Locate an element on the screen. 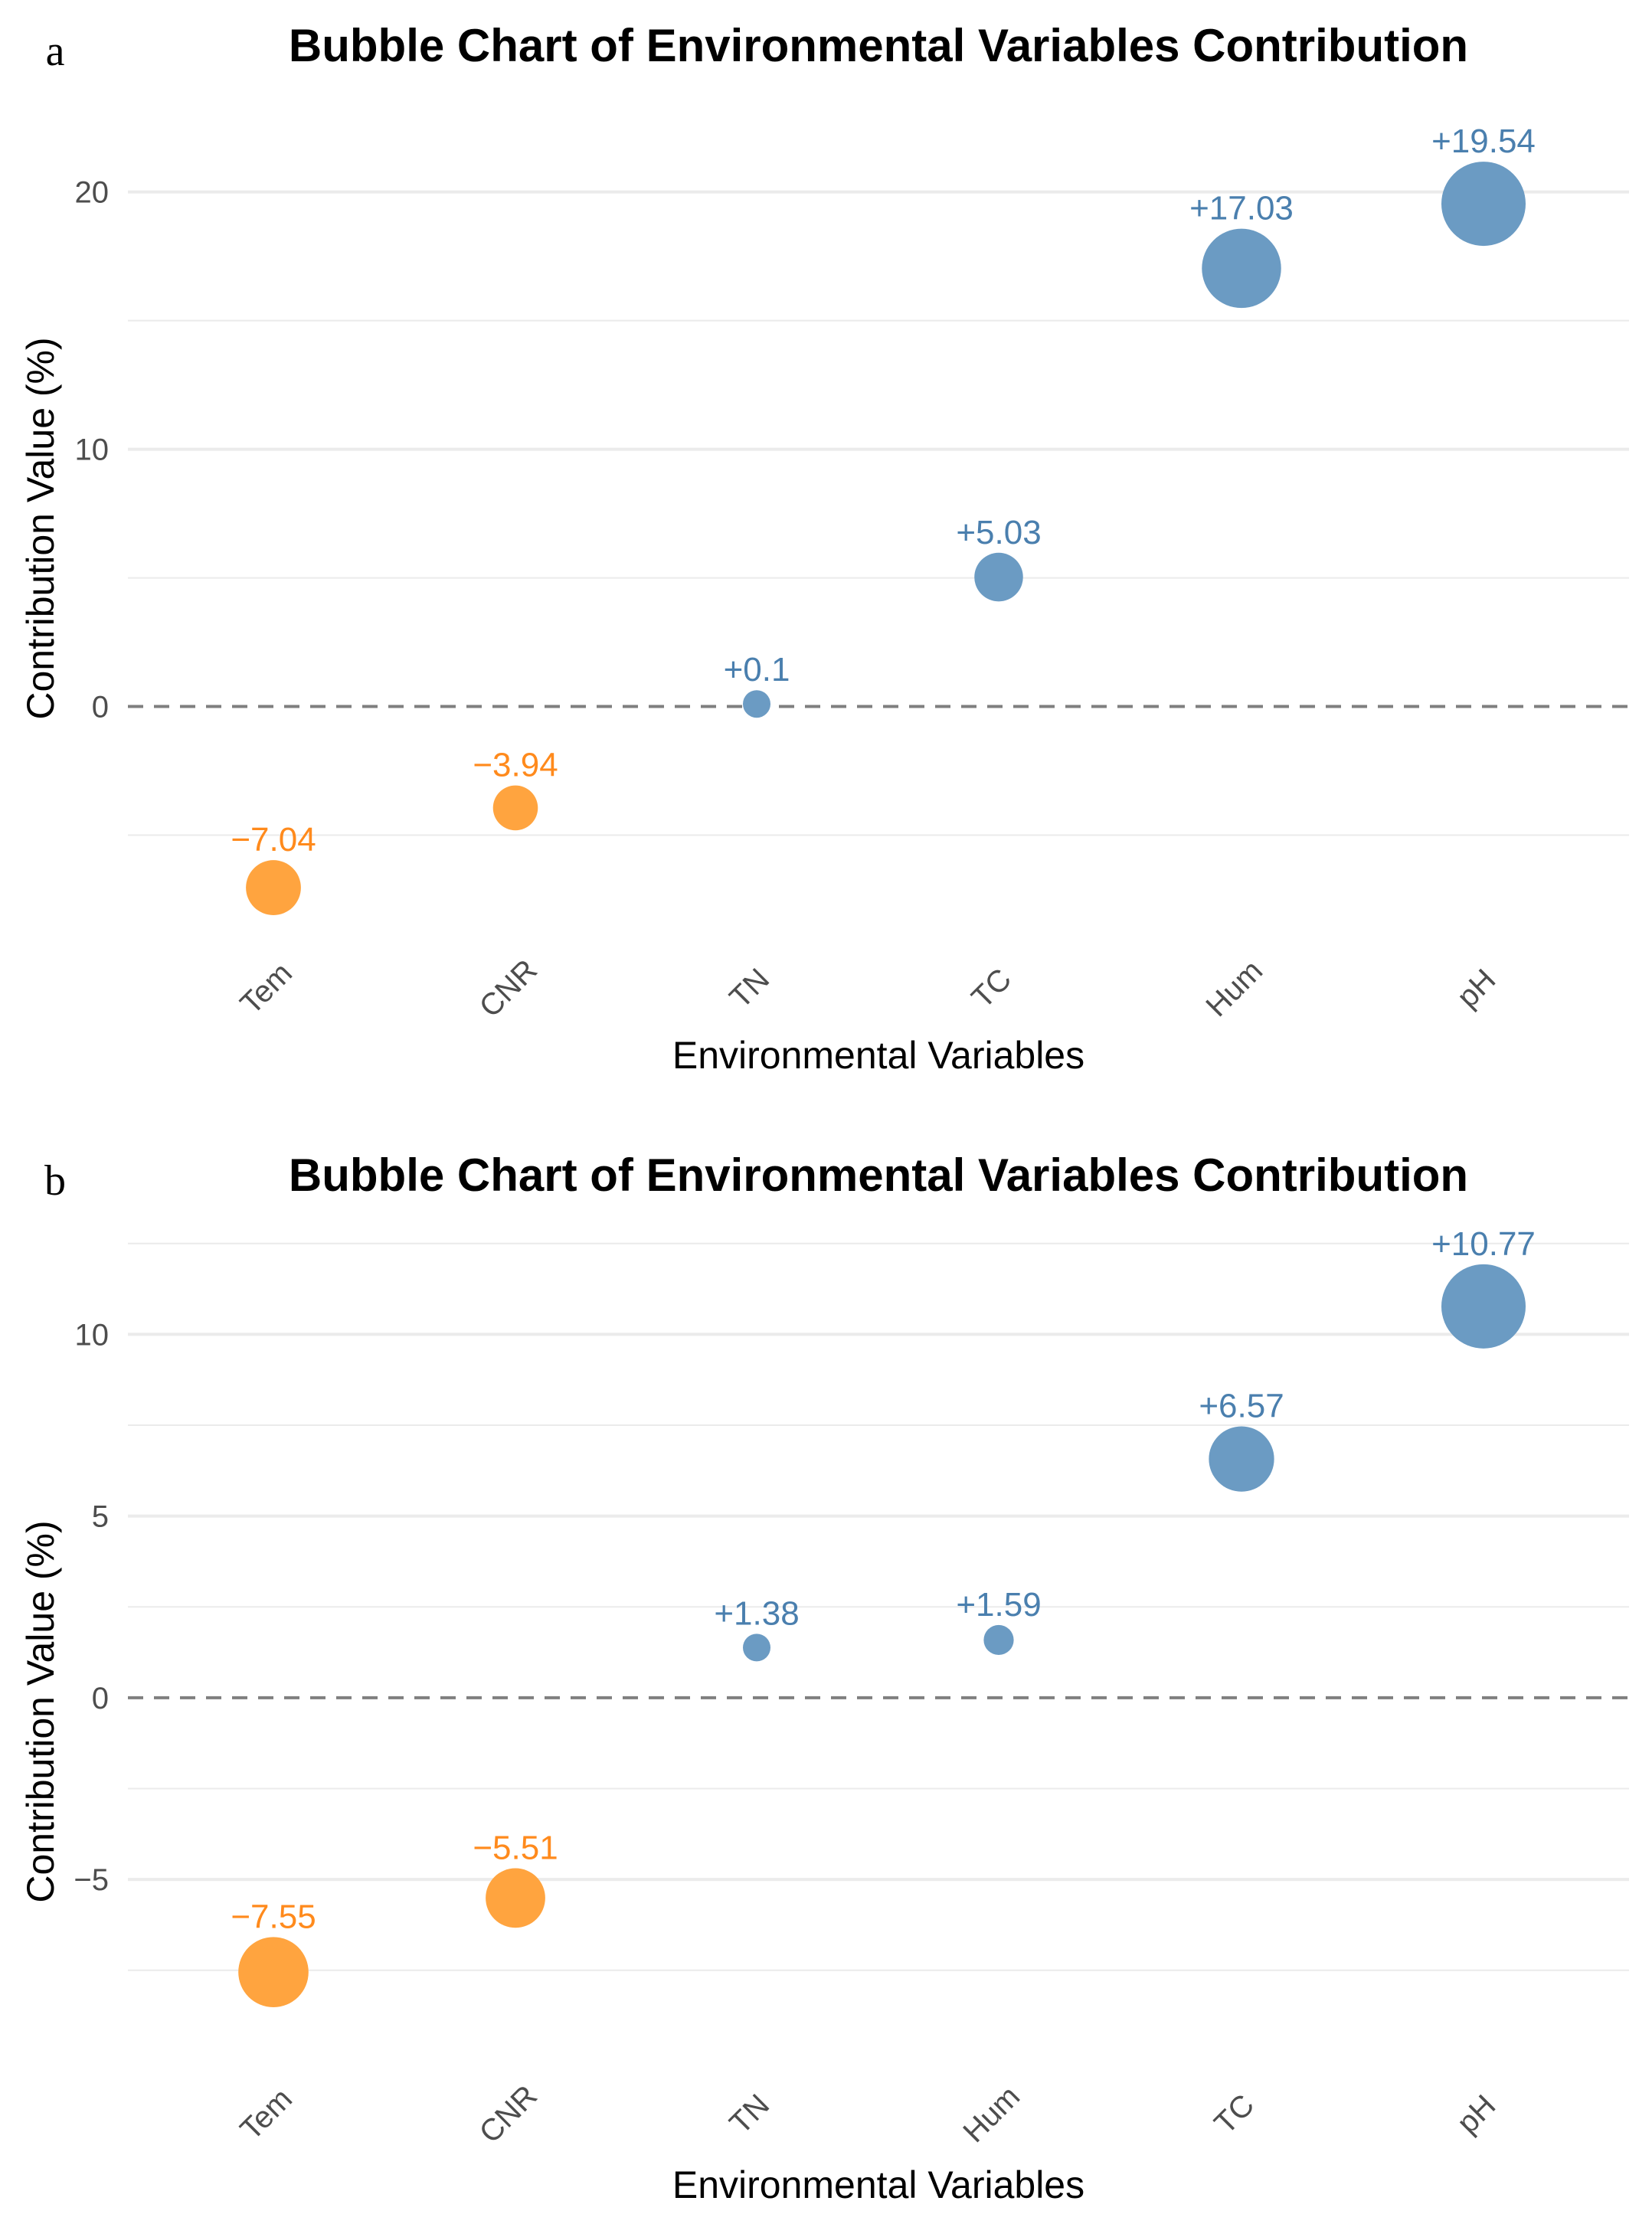 Image resolution: width=1652 pixels, height=2214 pixels. data-label-TN: +1.38 is located at coordinates (756, 1613).